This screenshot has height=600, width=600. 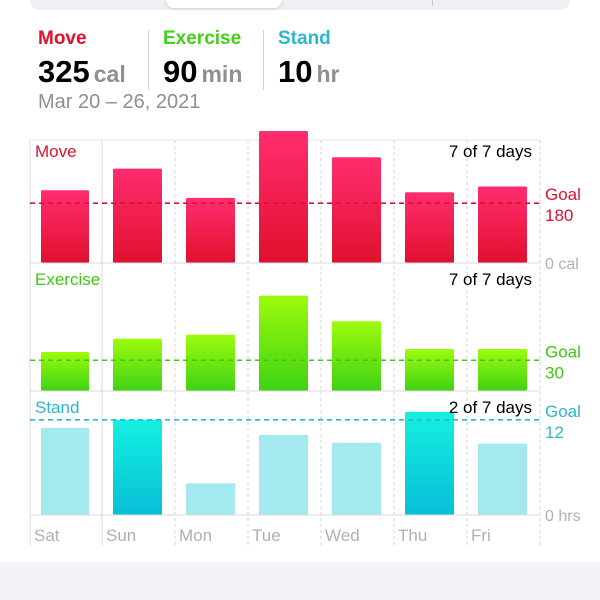 What do you see at coordinates (554, 372) in the screenshot?
I see `goal-value: 30` at bounding box center [554, 372].